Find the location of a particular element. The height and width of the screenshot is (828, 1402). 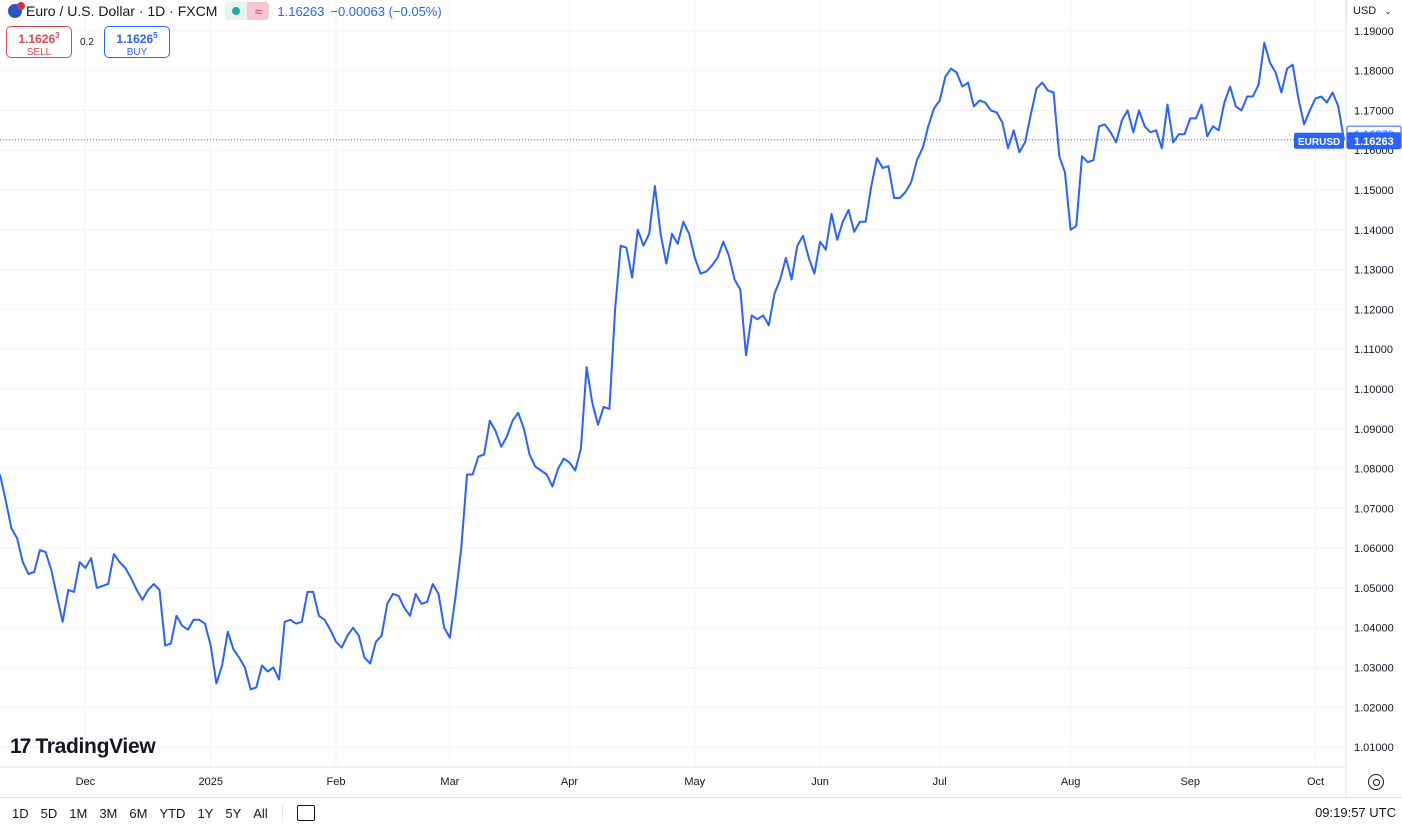

y-tick-label: 1.02000 is located at coordinates (1374, 708).